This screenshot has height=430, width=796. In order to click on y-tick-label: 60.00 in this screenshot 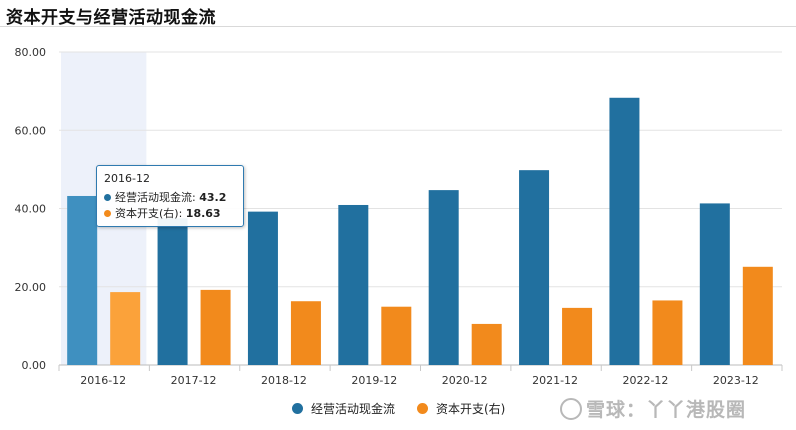, I will do `click(31, 130)`.